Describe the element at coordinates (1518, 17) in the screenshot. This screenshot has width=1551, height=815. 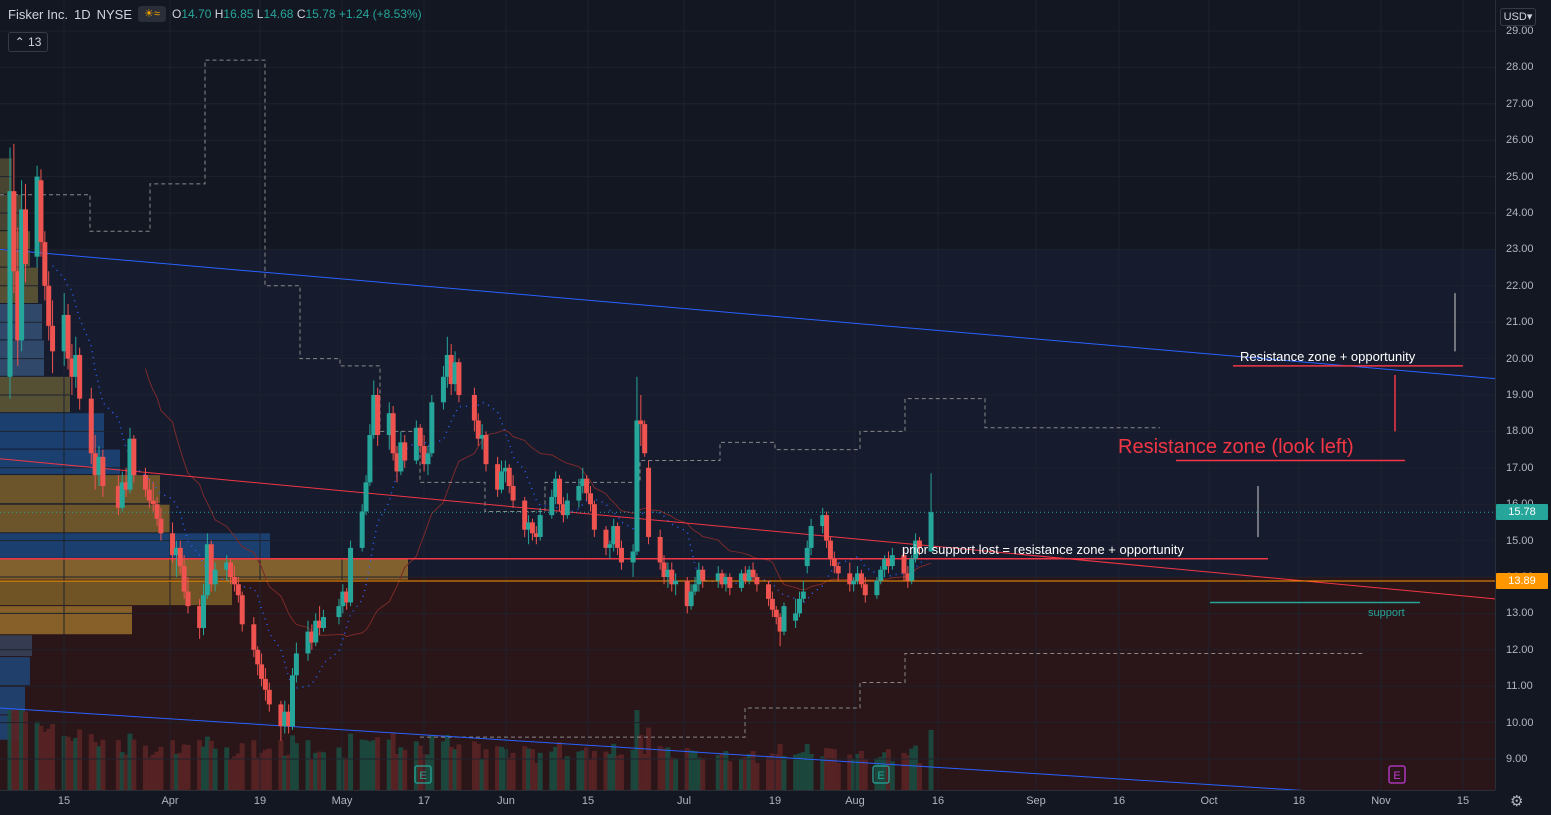
I see `currency-selector: USD▾` at that location.